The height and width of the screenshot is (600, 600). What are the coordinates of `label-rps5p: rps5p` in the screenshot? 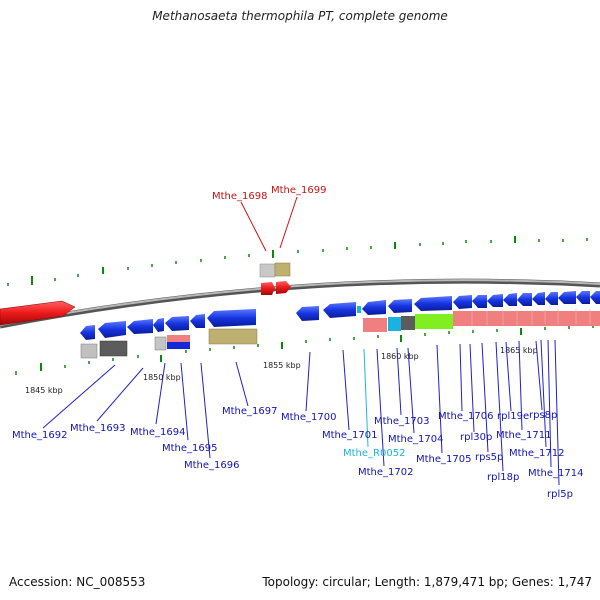 It's located at (489, 457).